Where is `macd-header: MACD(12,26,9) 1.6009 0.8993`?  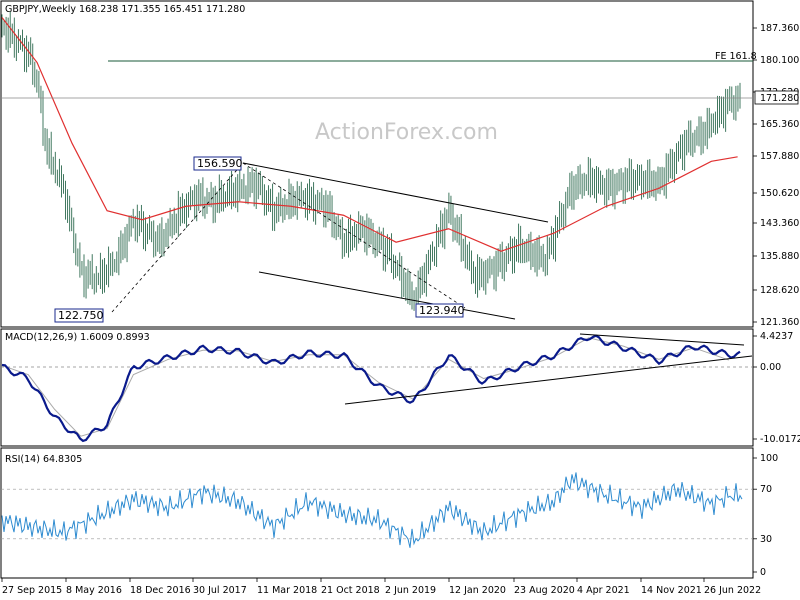
macd-header: MACD(12,26,9) 1.6009 0.8993 is located at coordinates (77, 337).